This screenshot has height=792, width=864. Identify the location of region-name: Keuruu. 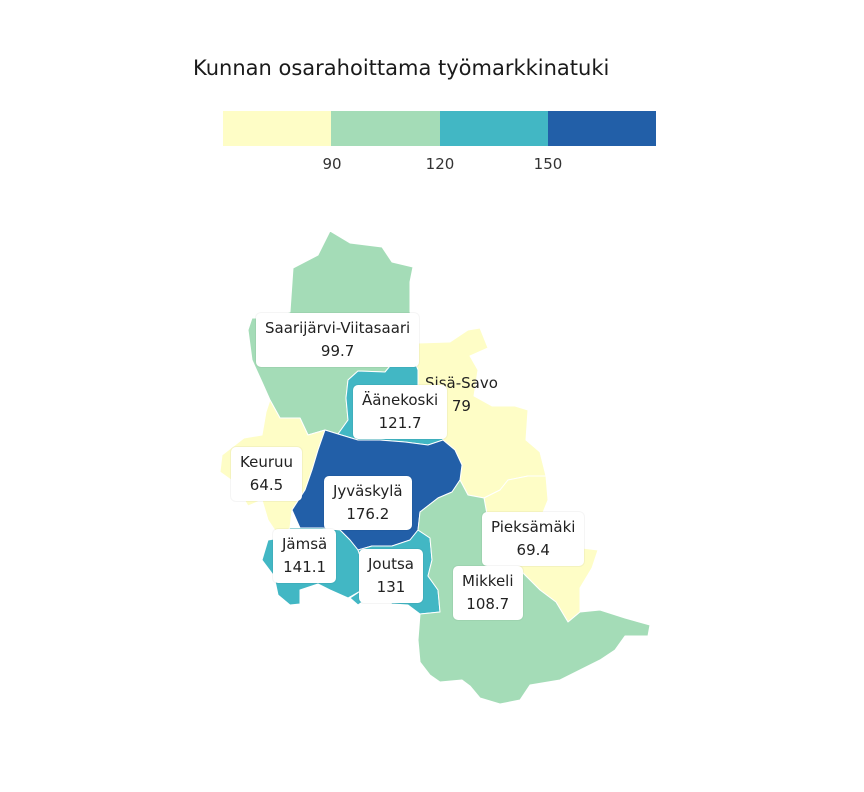
(267, 462).